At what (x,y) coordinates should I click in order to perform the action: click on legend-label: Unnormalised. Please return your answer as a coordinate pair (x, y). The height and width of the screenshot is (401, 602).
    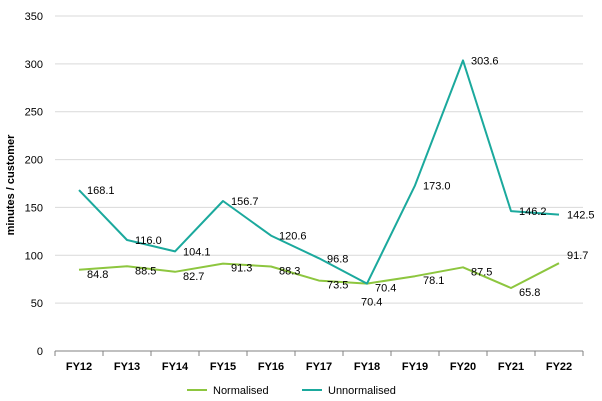
    Looking at the image, I should click on (362, 391).